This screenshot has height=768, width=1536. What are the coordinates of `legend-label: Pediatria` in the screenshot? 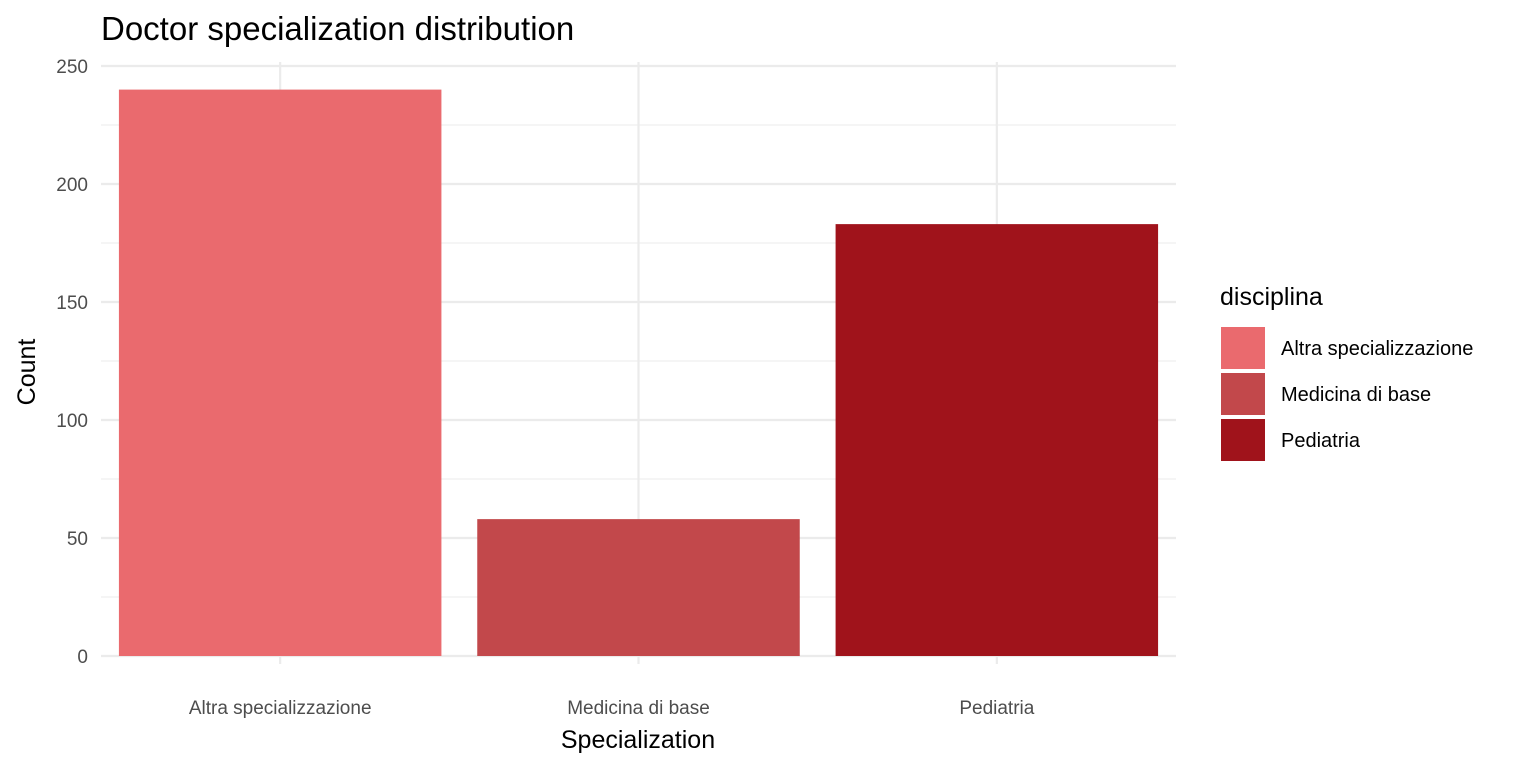 It's located at (1321, 441).